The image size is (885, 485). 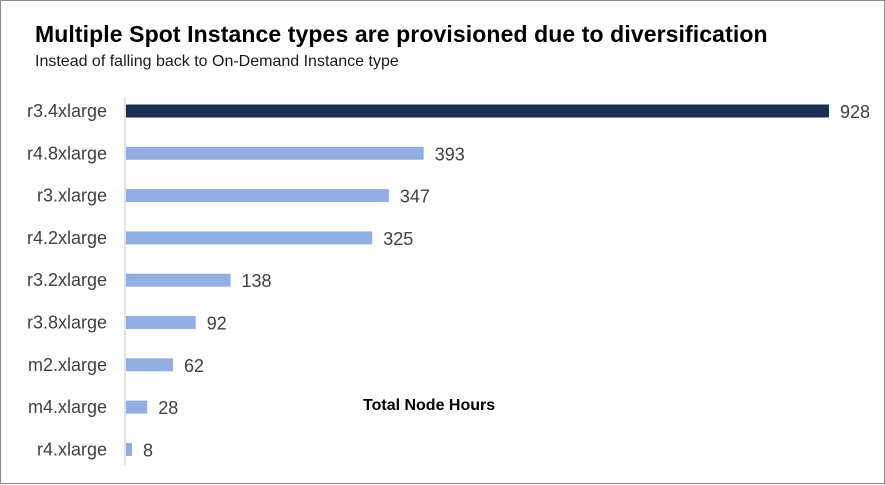 What do you see at coordinates (168, 408) in the screenshot?
I see `value-label: 28` at bounding box center [168, 408].